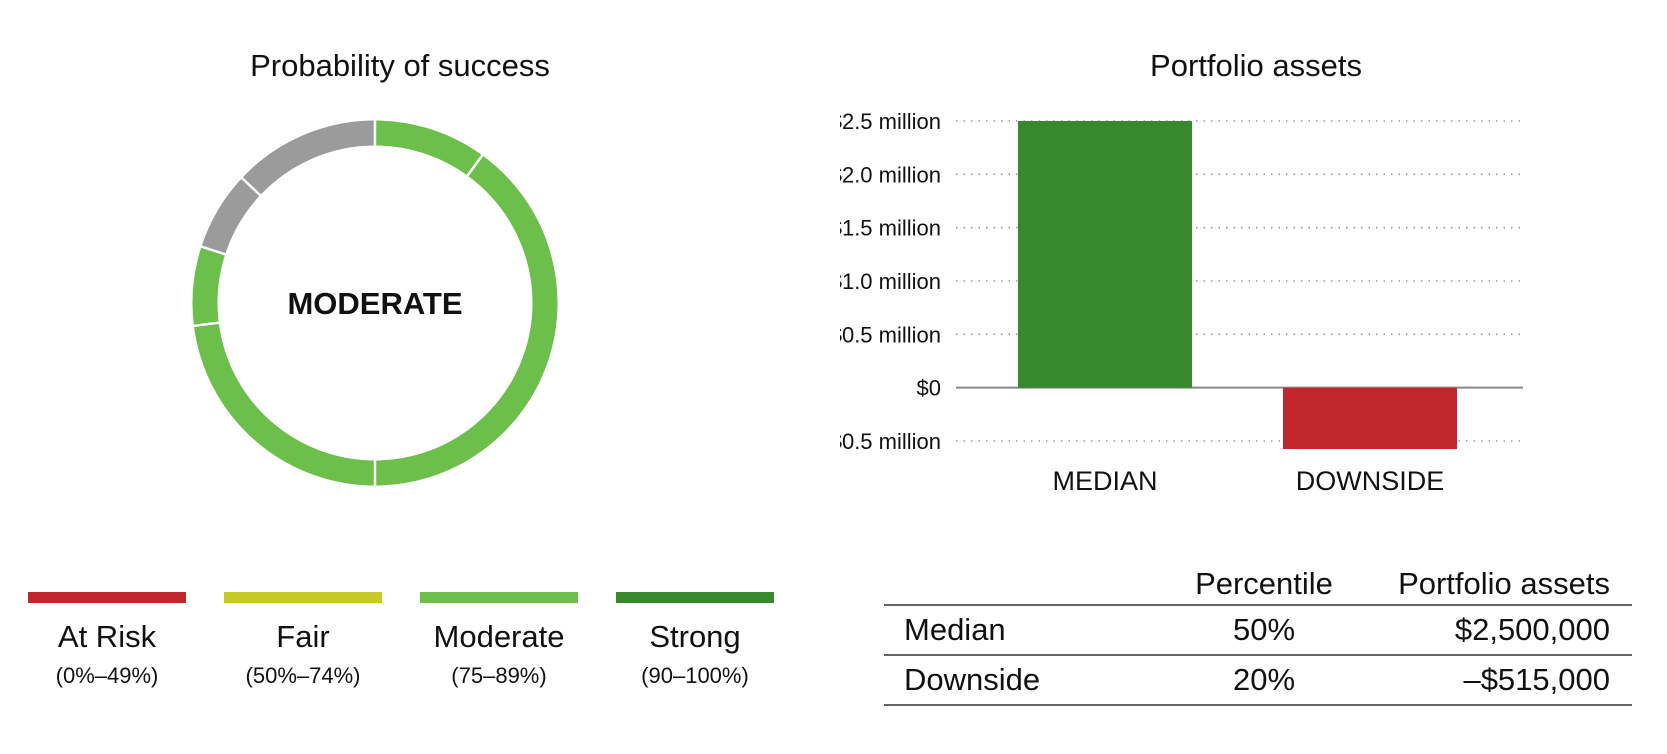  Describe the element at coordinates (1105, 254) in the screenshot. I see `bar-median` at that location.